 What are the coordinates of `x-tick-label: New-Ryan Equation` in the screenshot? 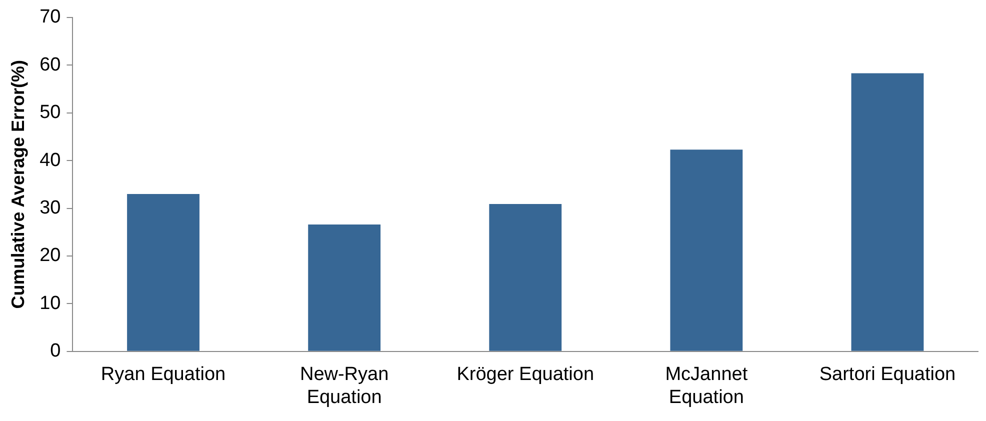 It's located at (344, 386).